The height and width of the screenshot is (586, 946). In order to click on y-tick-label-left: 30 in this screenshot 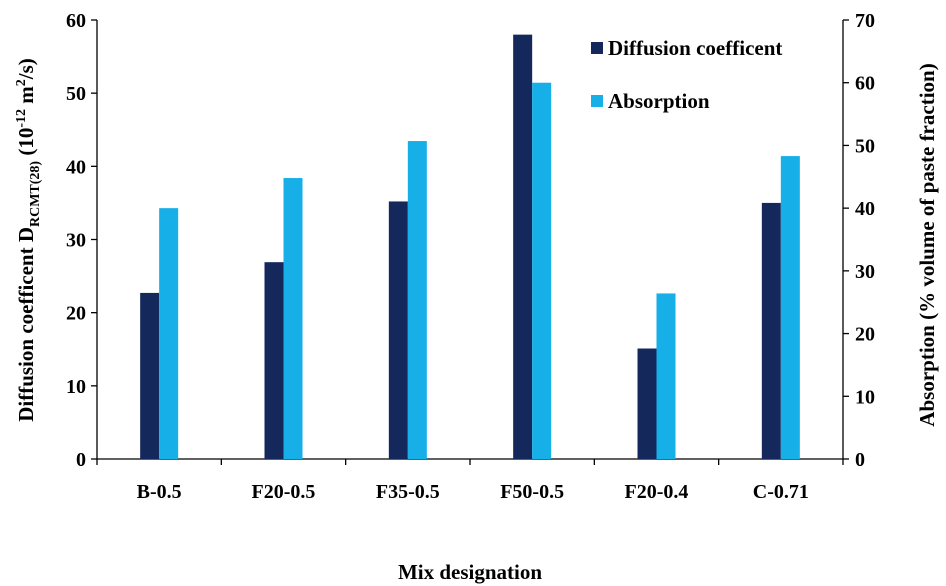, I will do `click(76, 241)`.